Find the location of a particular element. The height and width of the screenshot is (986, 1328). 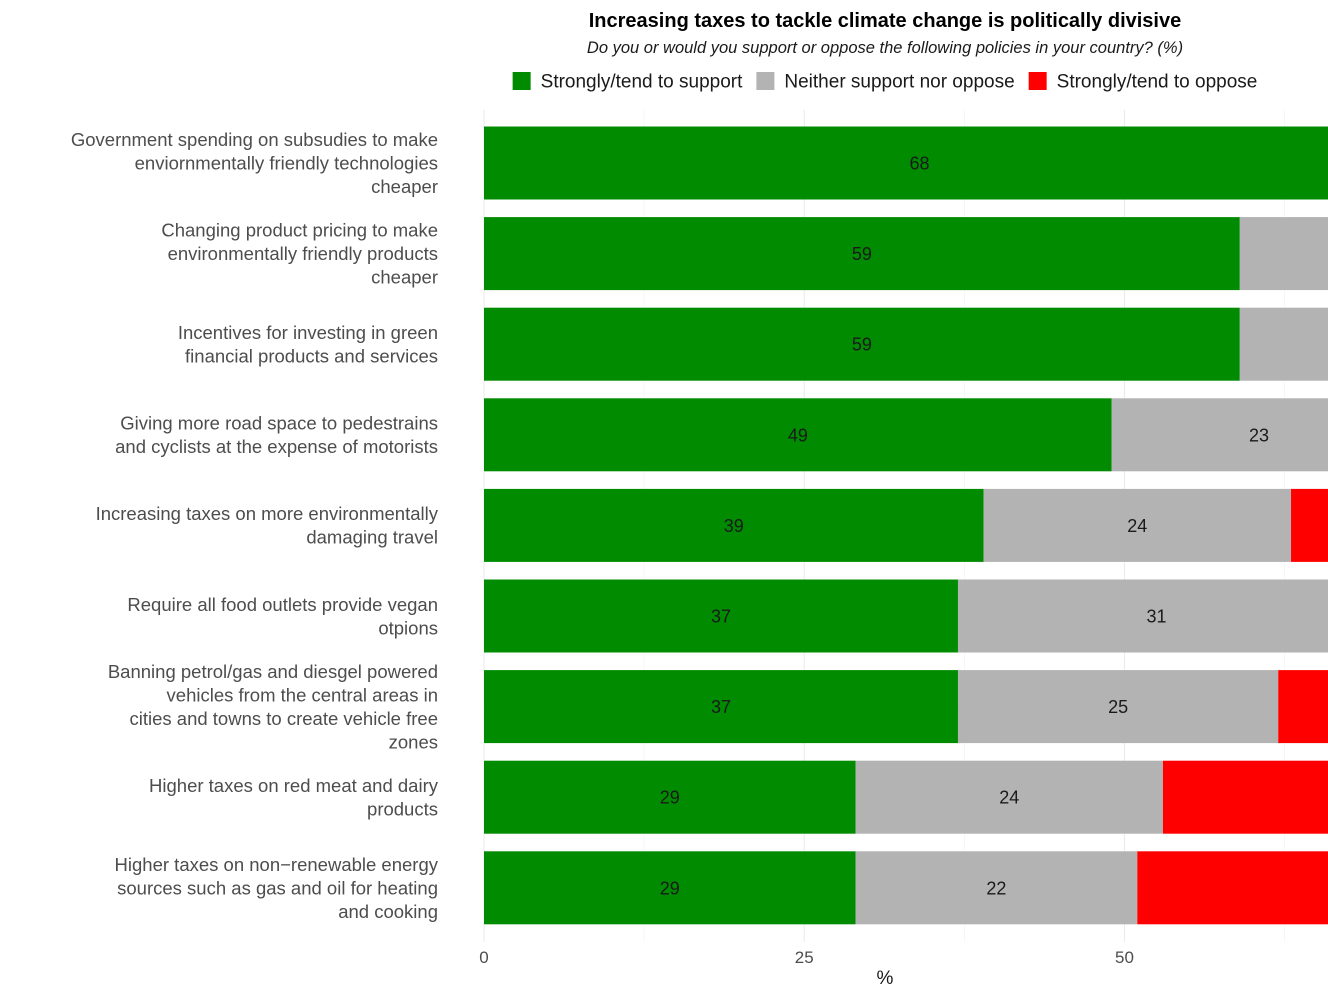

bar-value-label: 23 is located at coordinates (1259, 435).